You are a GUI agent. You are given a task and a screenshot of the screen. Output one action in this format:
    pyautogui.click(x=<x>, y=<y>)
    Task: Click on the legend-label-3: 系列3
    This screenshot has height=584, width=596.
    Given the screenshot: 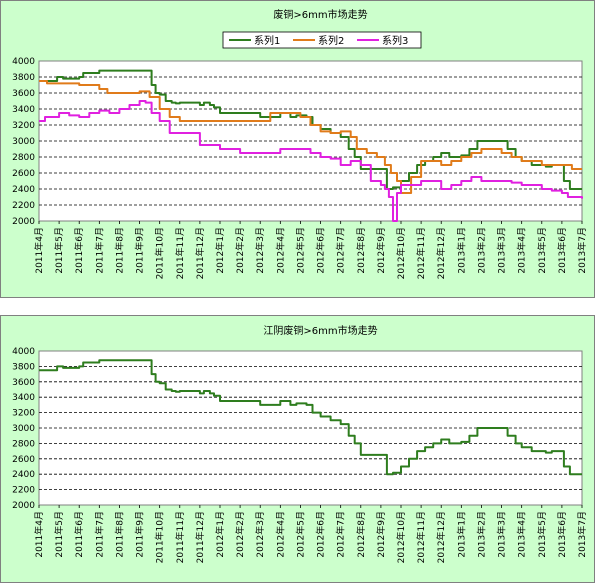 What is the action you would take?
    pyautogui.click(x=395, y=40)
    